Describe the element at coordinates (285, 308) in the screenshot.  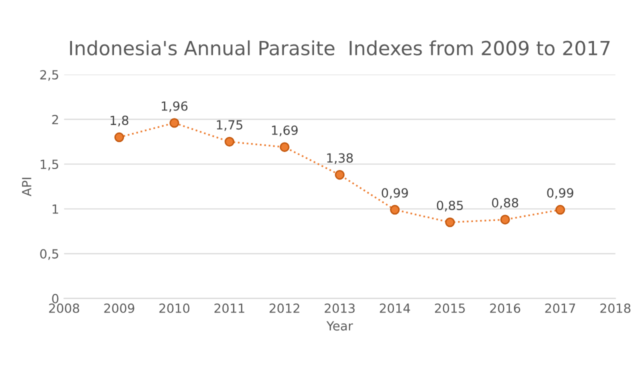
I see `x-tick-label: 2012` at that location.